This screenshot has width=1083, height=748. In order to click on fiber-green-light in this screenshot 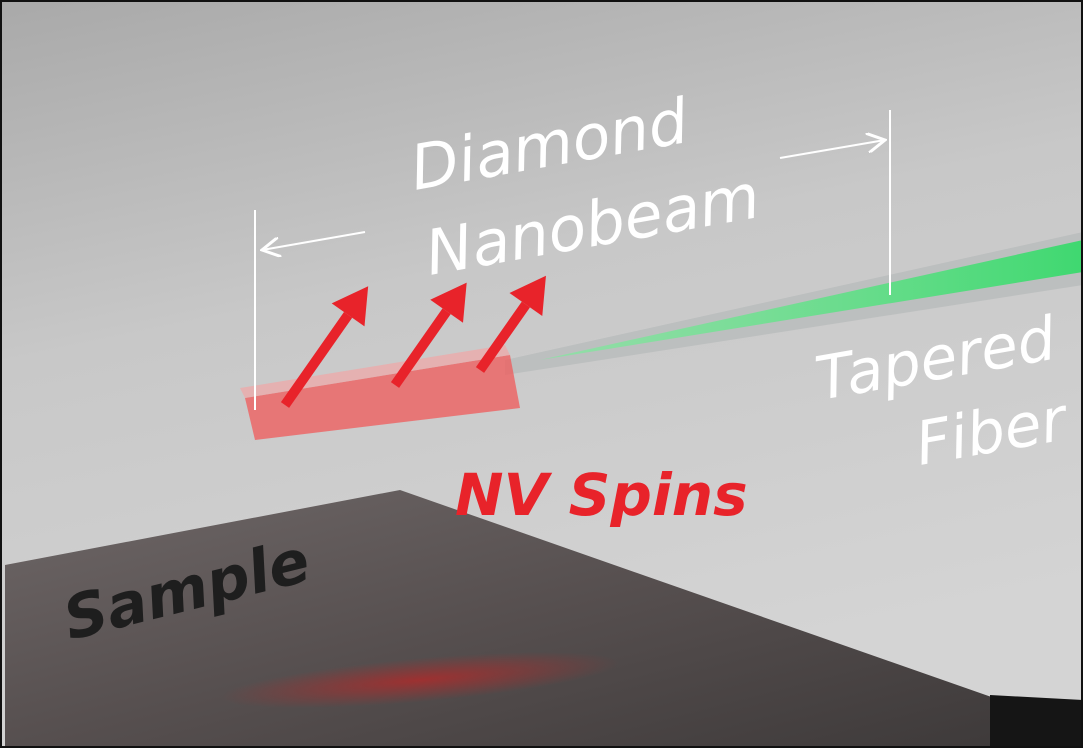, I will do `click(811, 300)`.